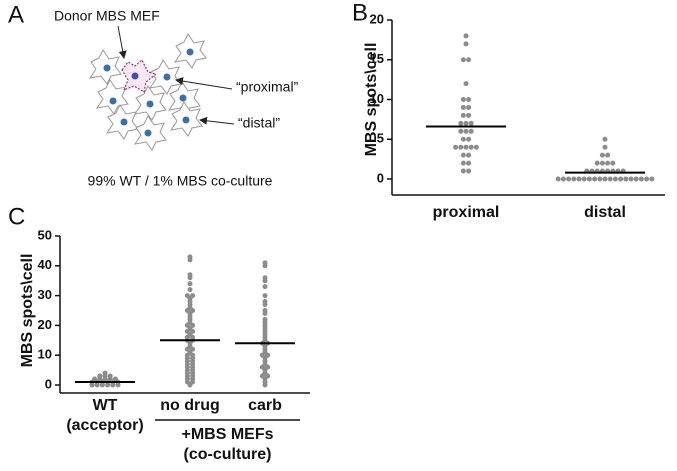 The width and height of the screenshot is (677, 471). What do you see at coordinates (107, 16) in the screenshot?
I see `donor-label: Donor MBS MEF` at bounding box center [107, 16].